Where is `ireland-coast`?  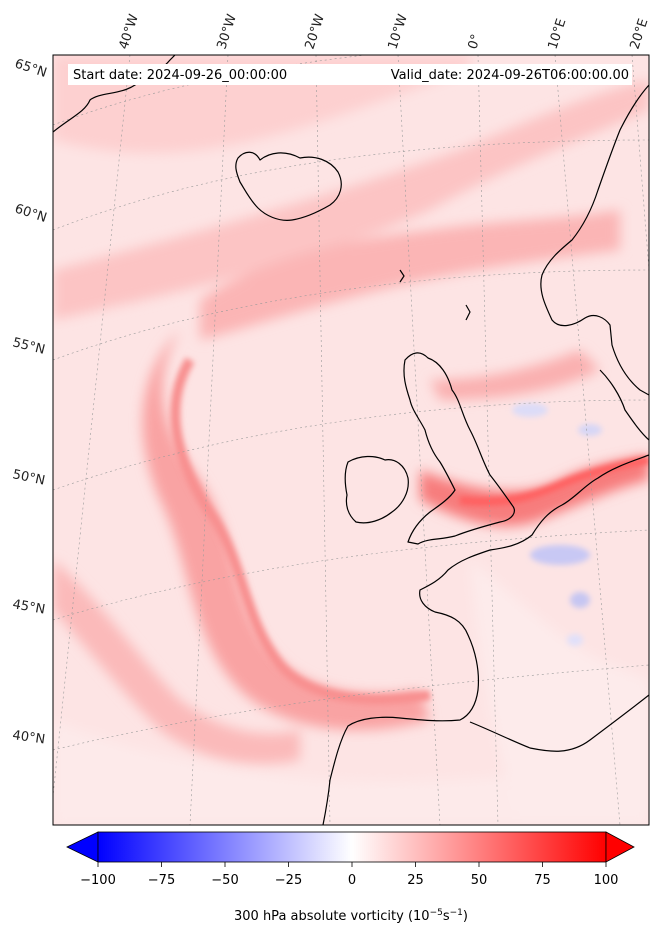
ireland-coast is located at coordinates (376, 489).